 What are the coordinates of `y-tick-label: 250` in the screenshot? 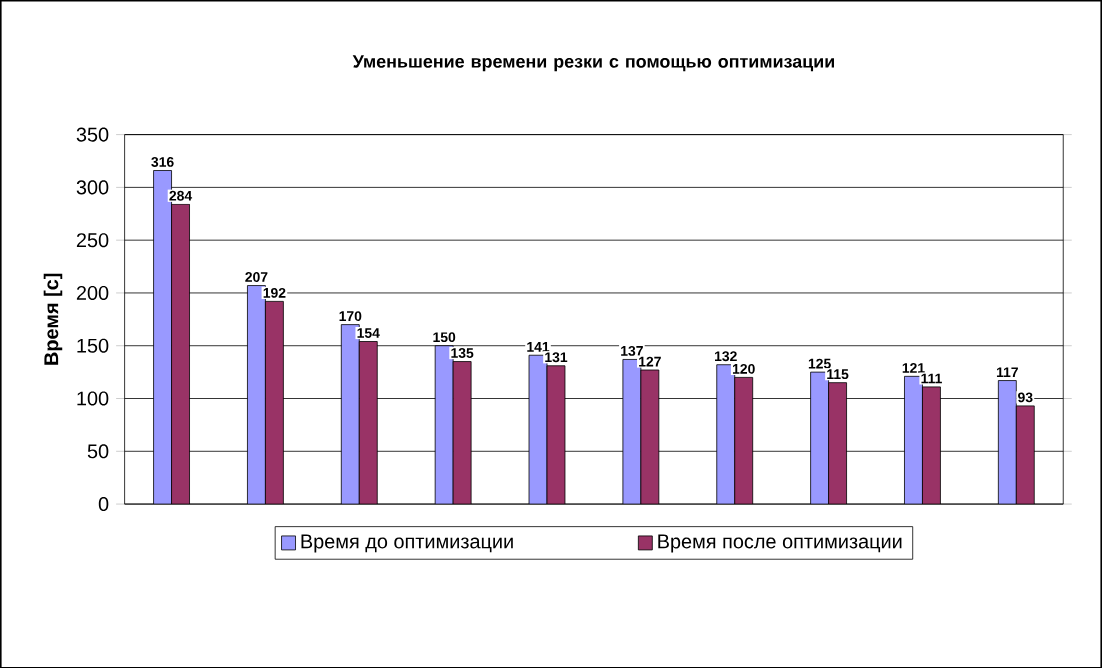 It's located at (92, 239).